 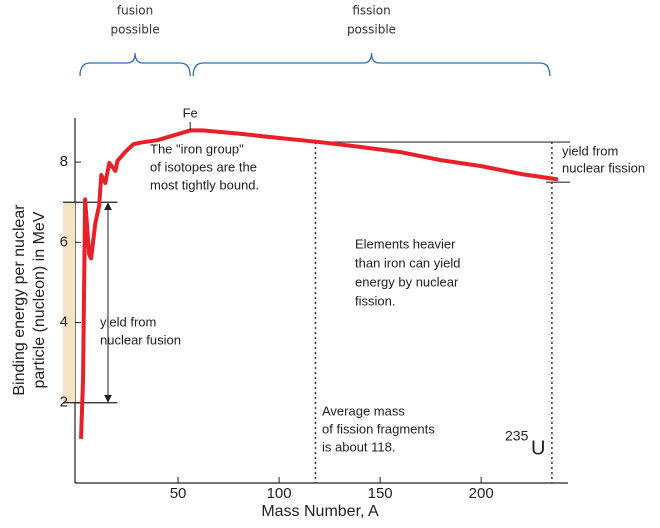 What do you see at coordinates (371, 11) in the screenshot?
I see `region-label: fission` at bounding box center [371, 11].